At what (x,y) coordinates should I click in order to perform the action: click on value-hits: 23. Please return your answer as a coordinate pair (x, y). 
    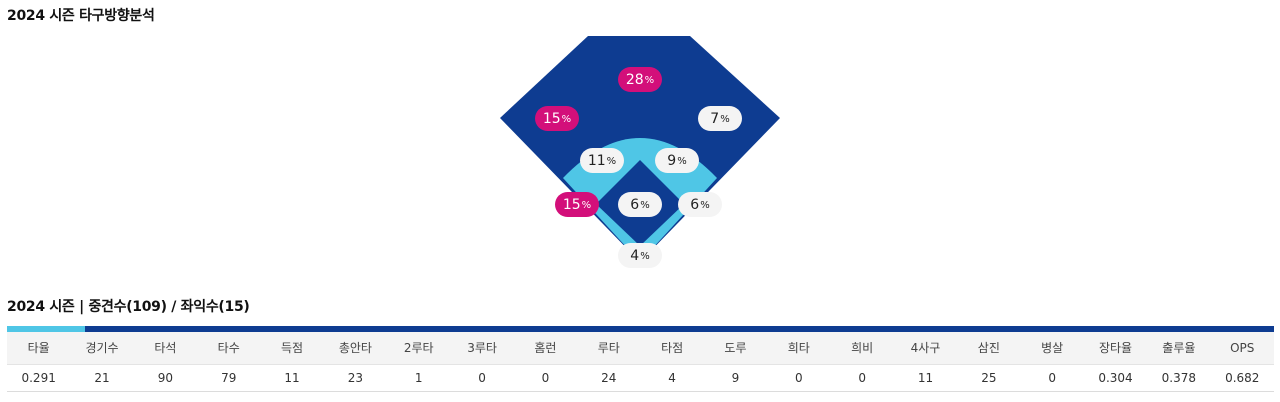
    Looking at the image, I should click on (355, 378).